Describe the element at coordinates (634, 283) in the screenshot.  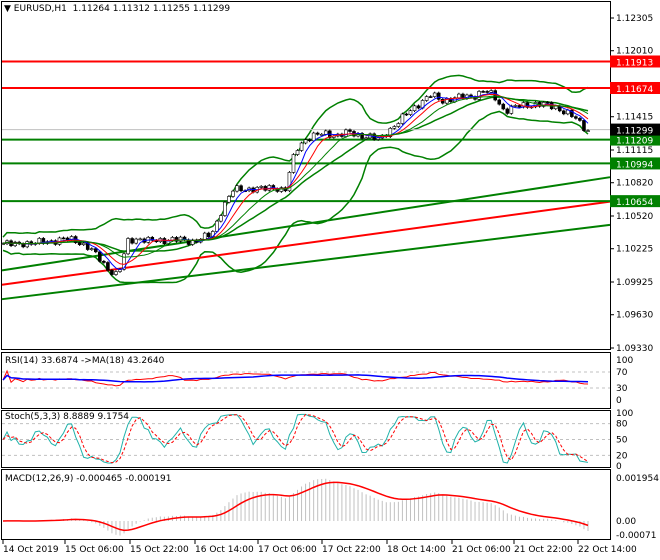
I see `price-tick-label: 1.09925` at that location.